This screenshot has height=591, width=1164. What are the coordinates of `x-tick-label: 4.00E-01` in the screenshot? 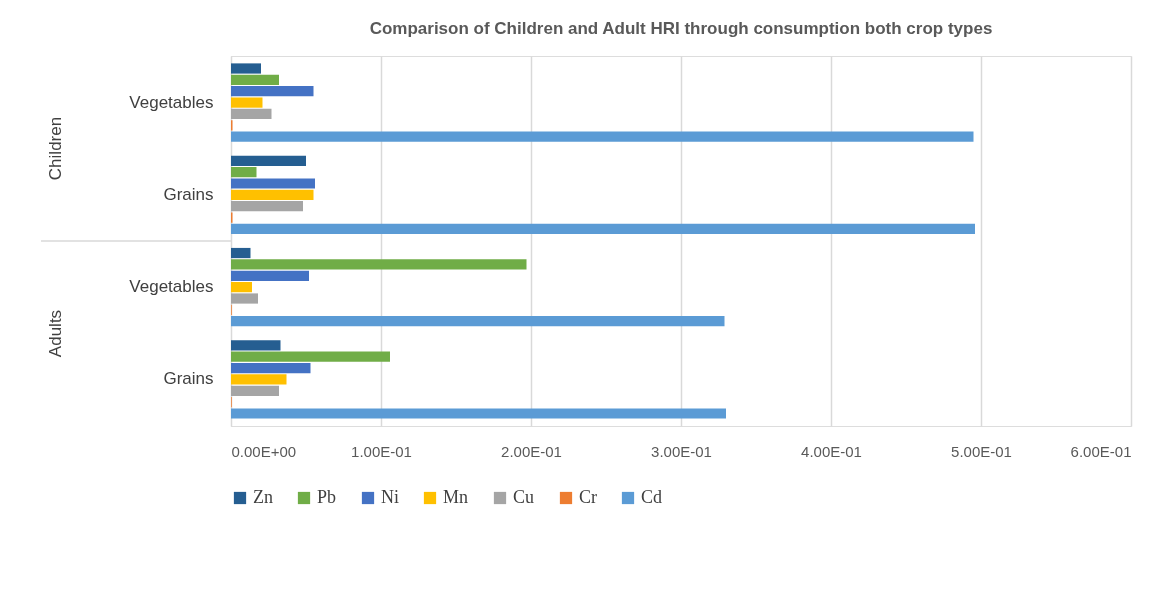 It's located at (831, 451).